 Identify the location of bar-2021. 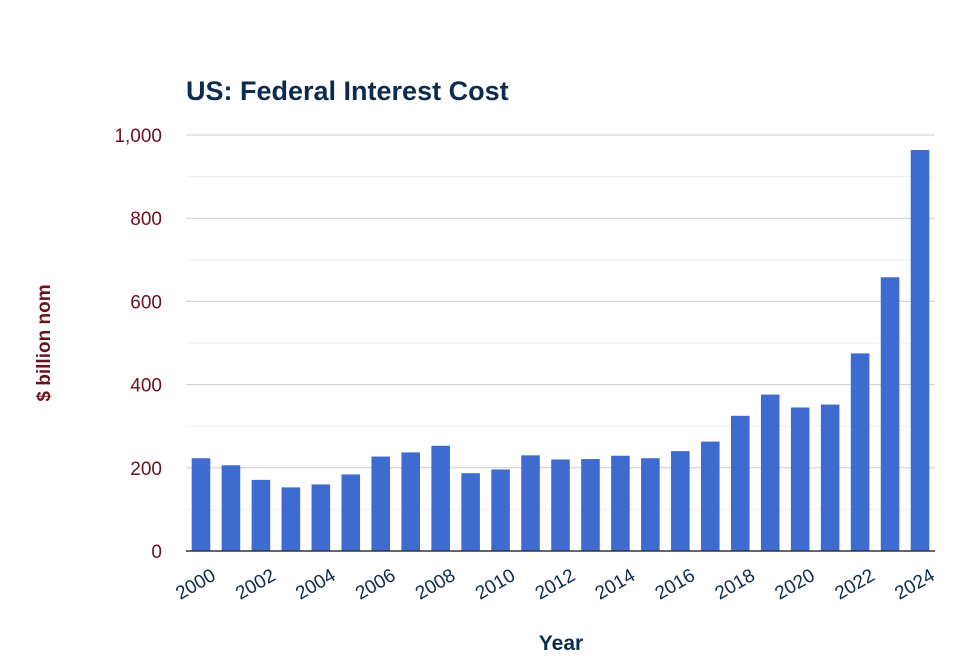
(830, 477).